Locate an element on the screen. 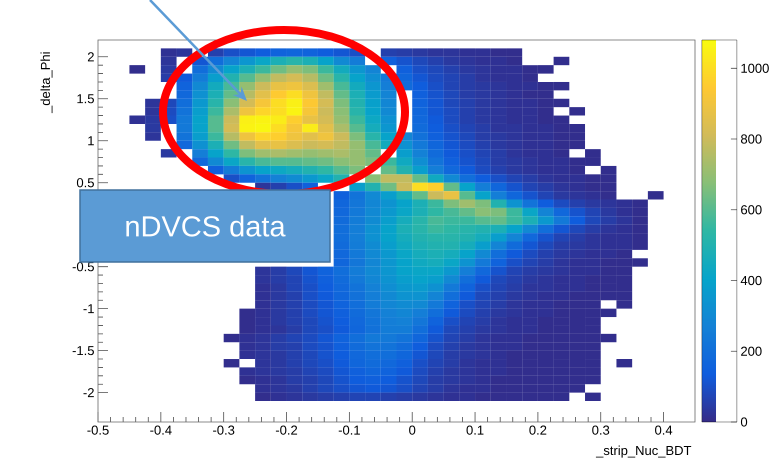  x-tick-label: 0.2 is located at coordinates (537, 430).